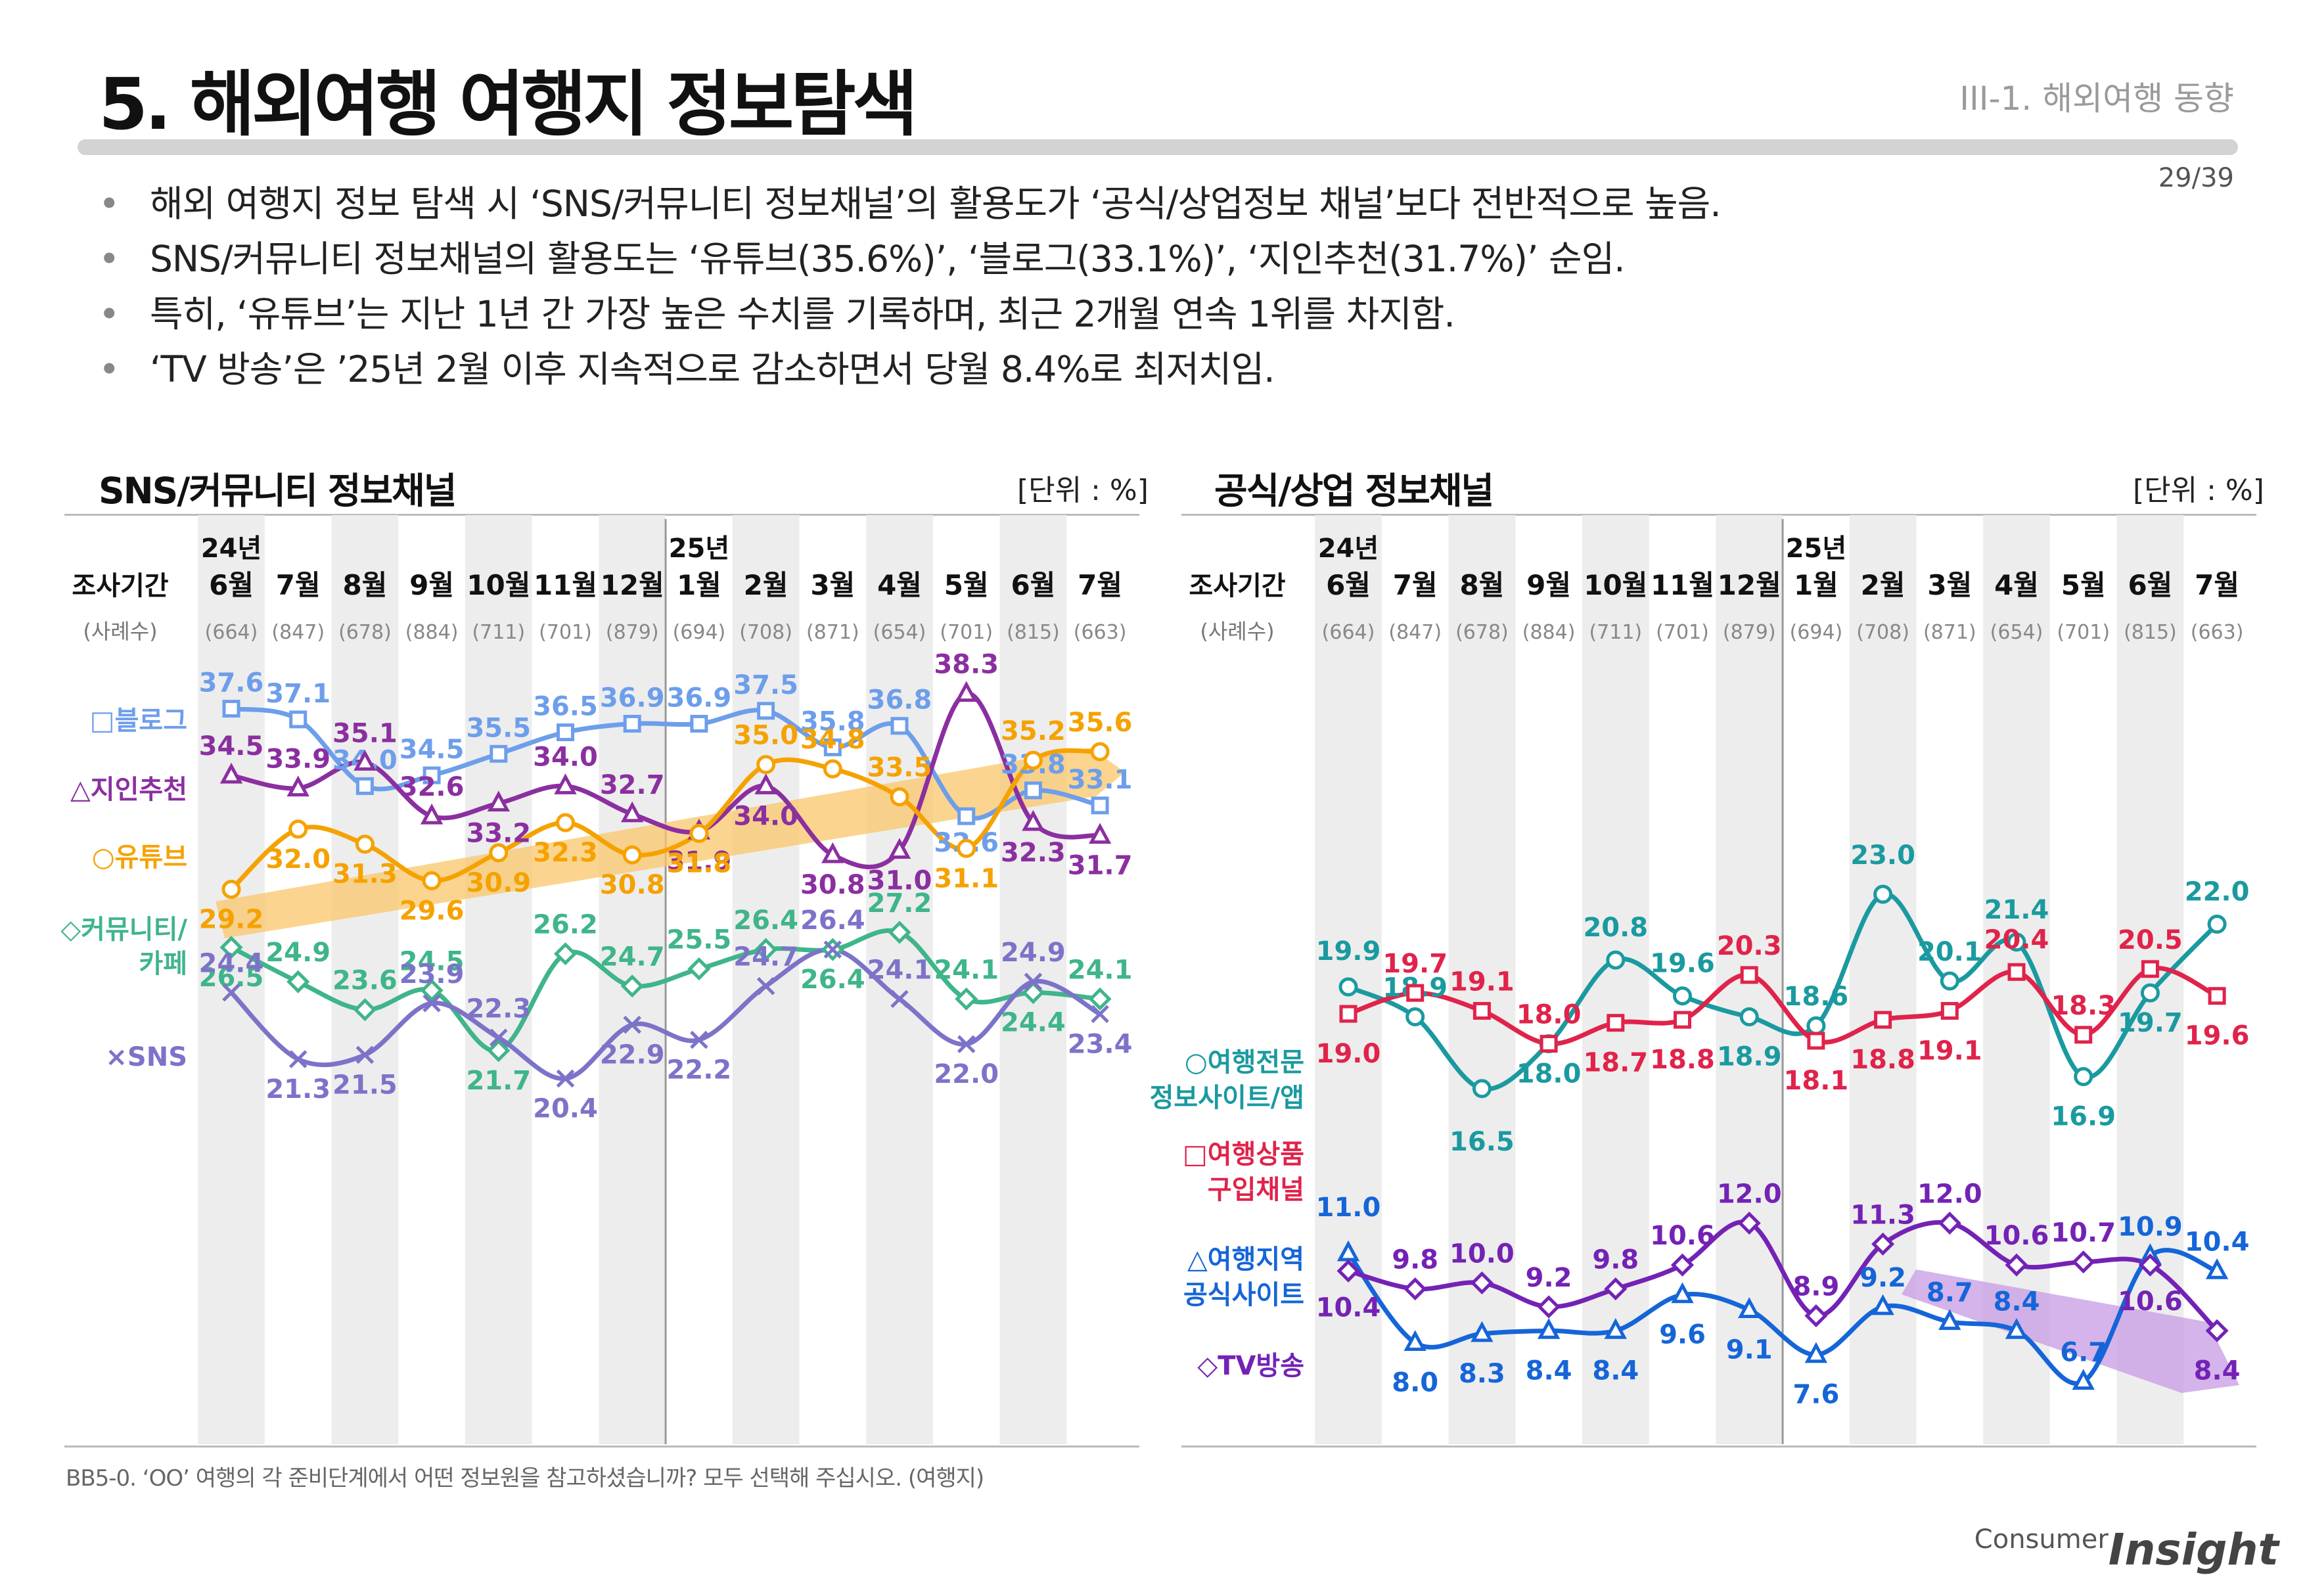 Image resolution: width=2305 pixels, height=1596 pixels. Describe the element at coordinates (1237, 631) in the screenshot. I see `sample-label: (사례수)` at that location.